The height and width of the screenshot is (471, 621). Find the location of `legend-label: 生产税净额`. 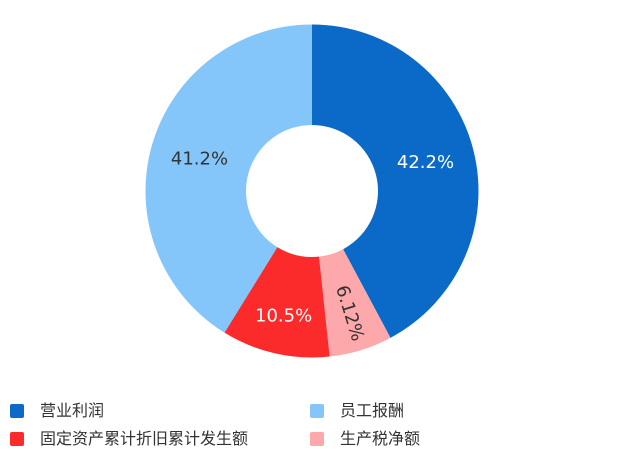

legend-label: 生产税净额 is located at coordinates (380, 438).